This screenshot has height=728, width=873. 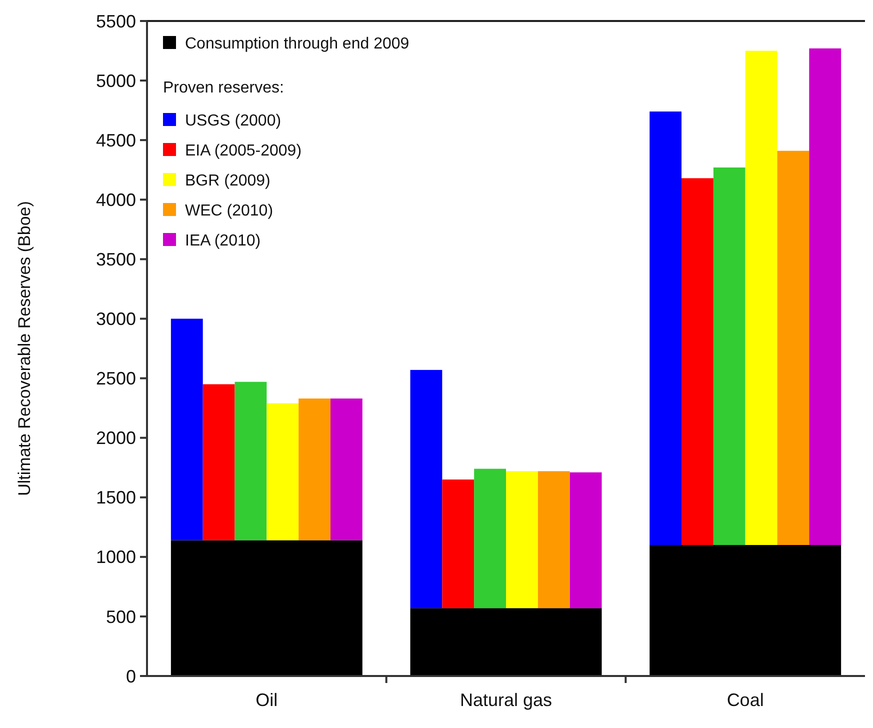 I want to click on y-tick-label: 1500, so click(x=116, y=498).